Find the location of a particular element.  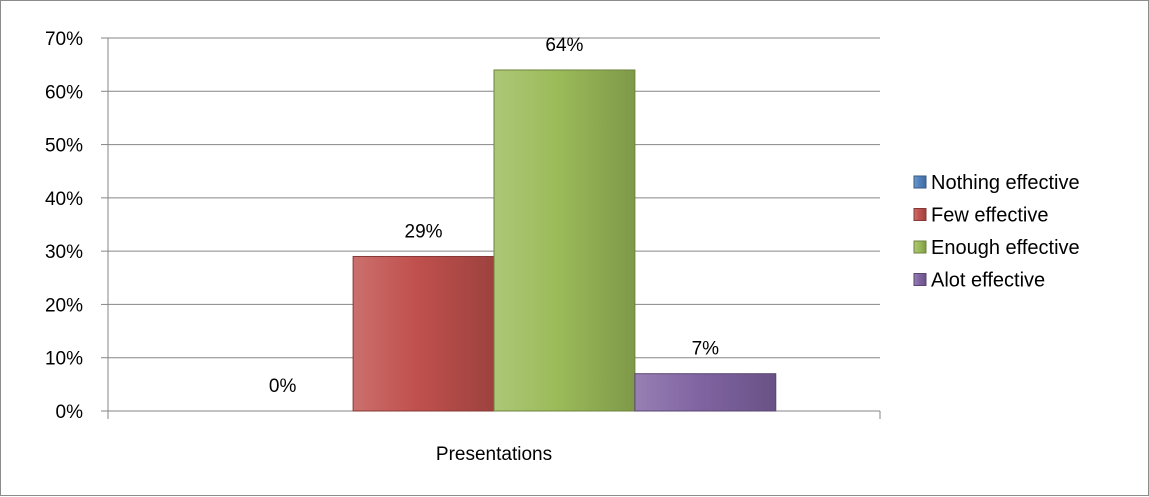

bar-alot-effective is located at coordinates (705, 392).